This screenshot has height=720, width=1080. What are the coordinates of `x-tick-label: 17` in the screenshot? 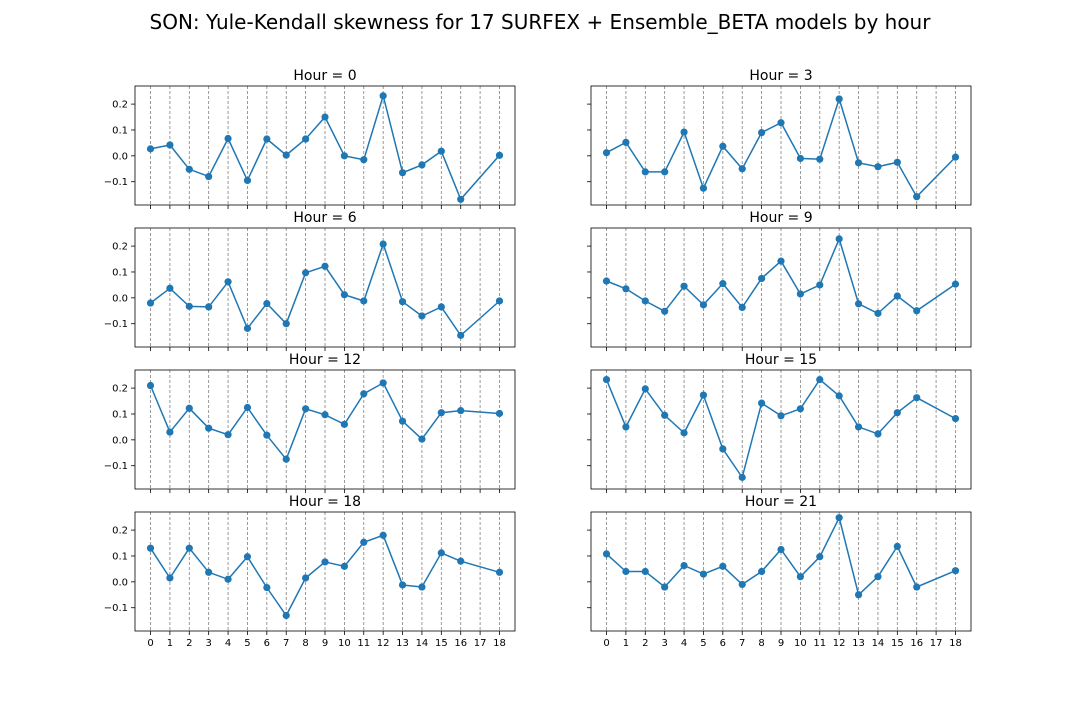 It's located at (936, 643).